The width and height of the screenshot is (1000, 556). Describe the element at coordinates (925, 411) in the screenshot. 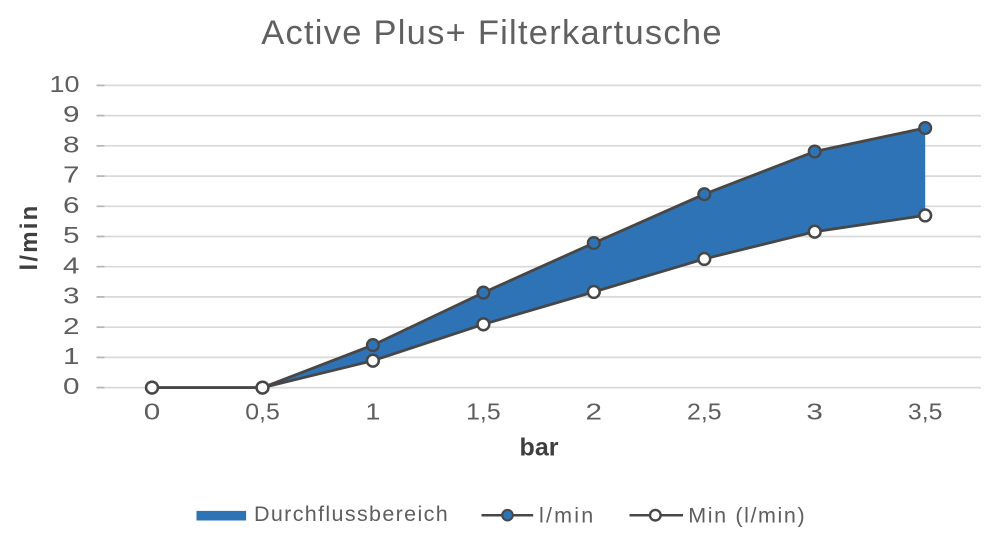

I see `svg-text: 3,5` at that location.